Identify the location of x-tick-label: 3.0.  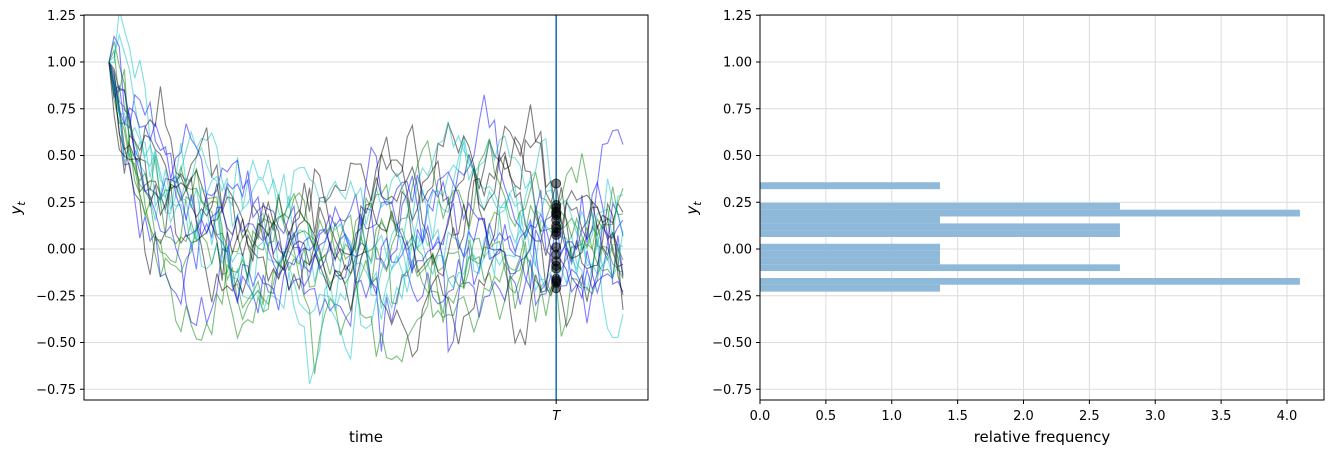
(1155, 416).